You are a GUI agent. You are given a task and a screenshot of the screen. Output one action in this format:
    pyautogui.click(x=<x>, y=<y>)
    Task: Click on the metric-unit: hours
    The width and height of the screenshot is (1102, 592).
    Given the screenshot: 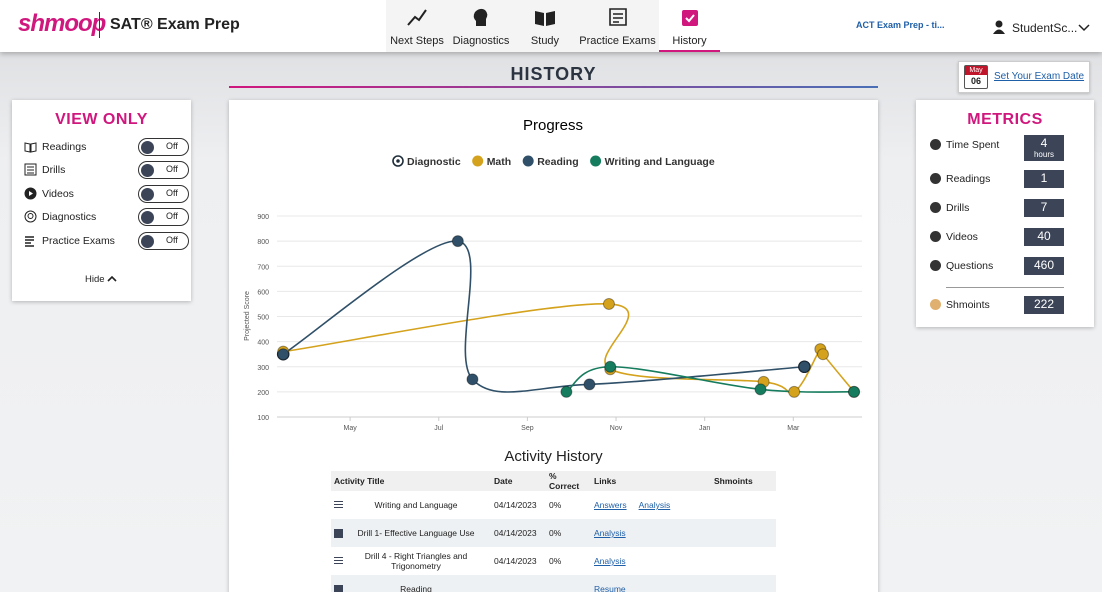 What is the action you would take?
    pyautogui.click(x=1043, y=154)
    